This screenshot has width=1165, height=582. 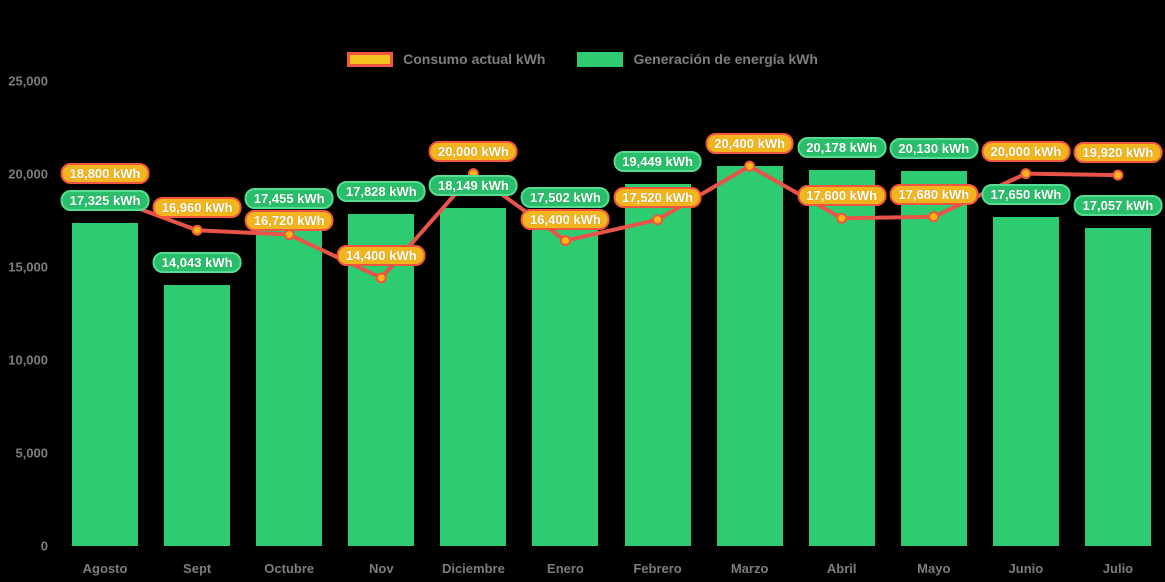 What do you see at coordinates (197, 415) in the screenshot?
I see `bar-sept` at bounding box center [197, 415].